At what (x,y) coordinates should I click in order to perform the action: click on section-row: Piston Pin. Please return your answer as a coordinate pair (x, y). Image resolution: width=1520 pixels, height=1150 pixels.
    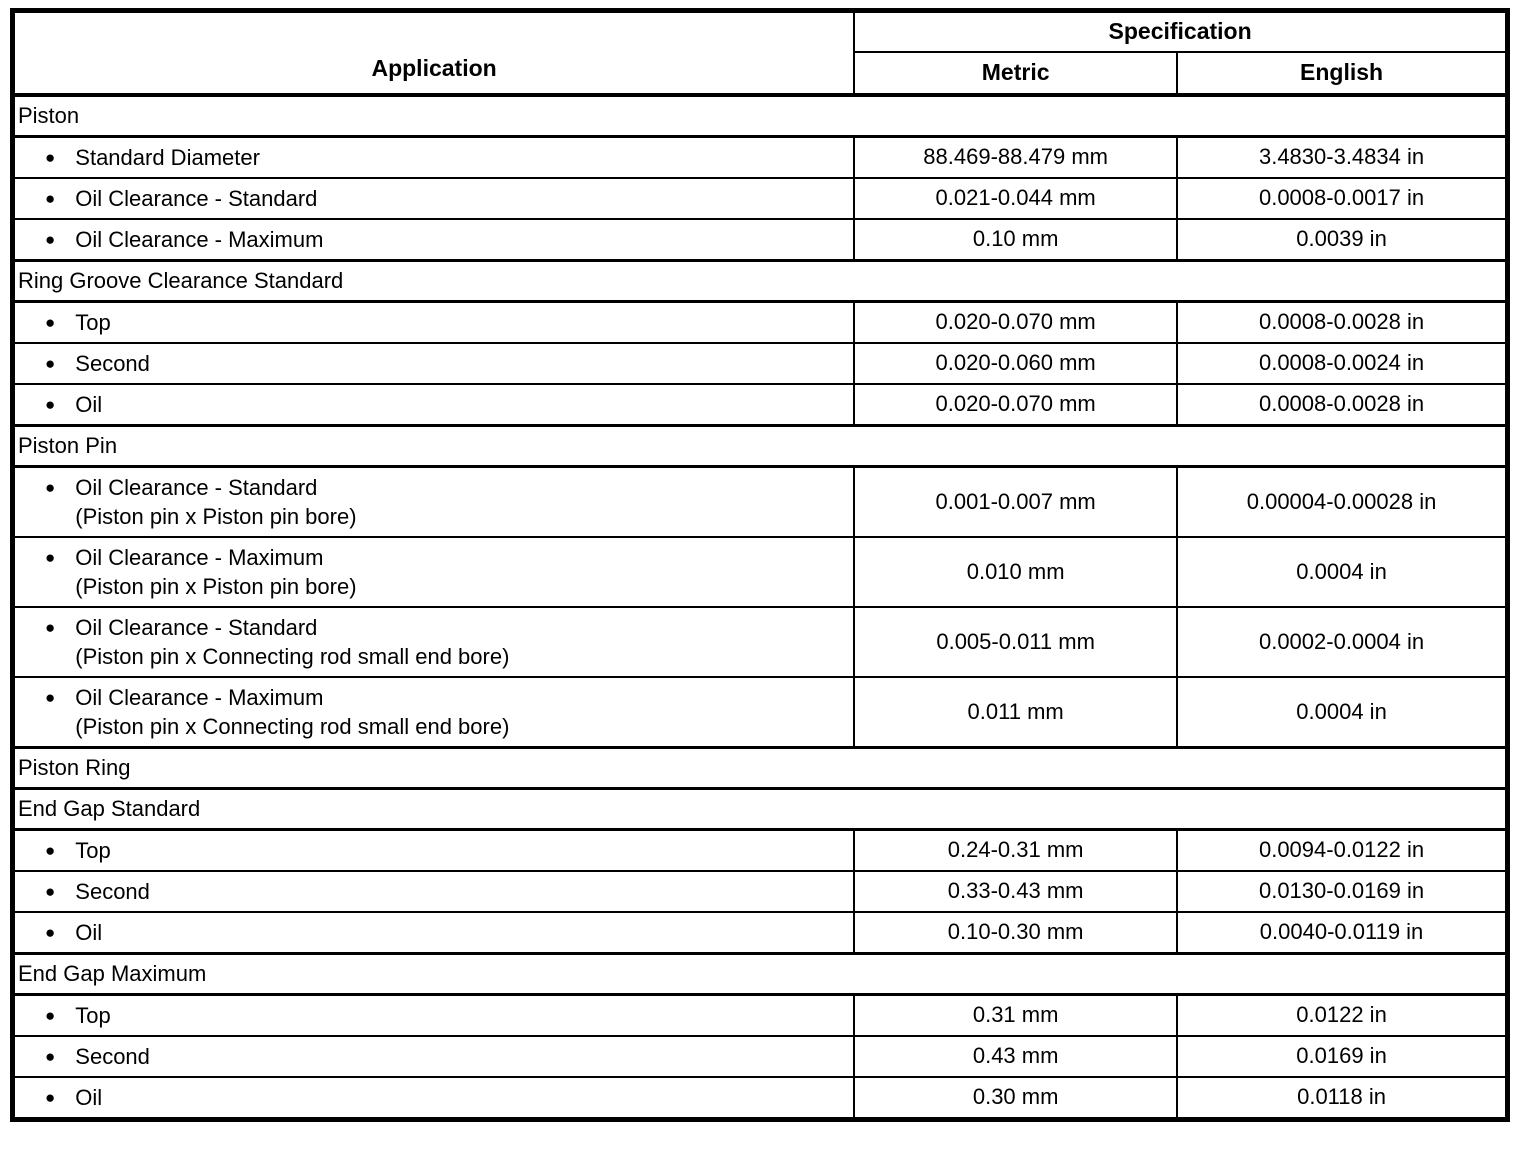
    Looking at the image, I should click on (760, 446).